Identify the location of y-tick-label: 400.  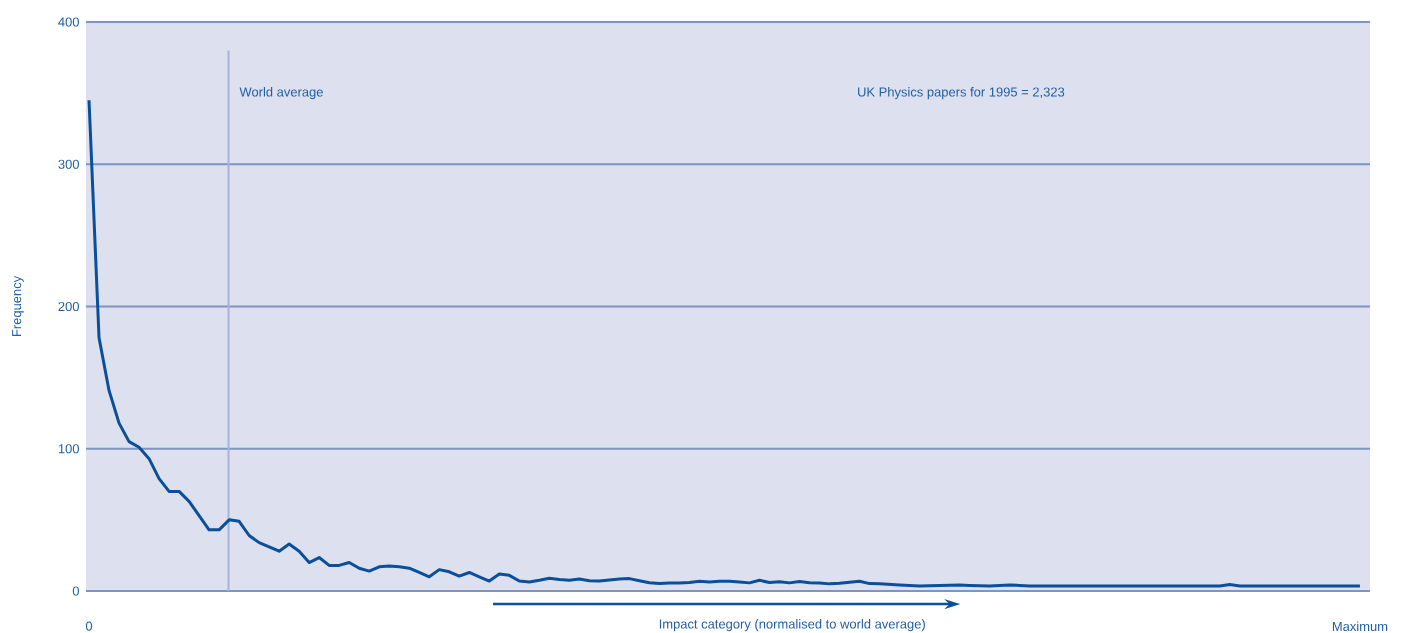
(68, 22).